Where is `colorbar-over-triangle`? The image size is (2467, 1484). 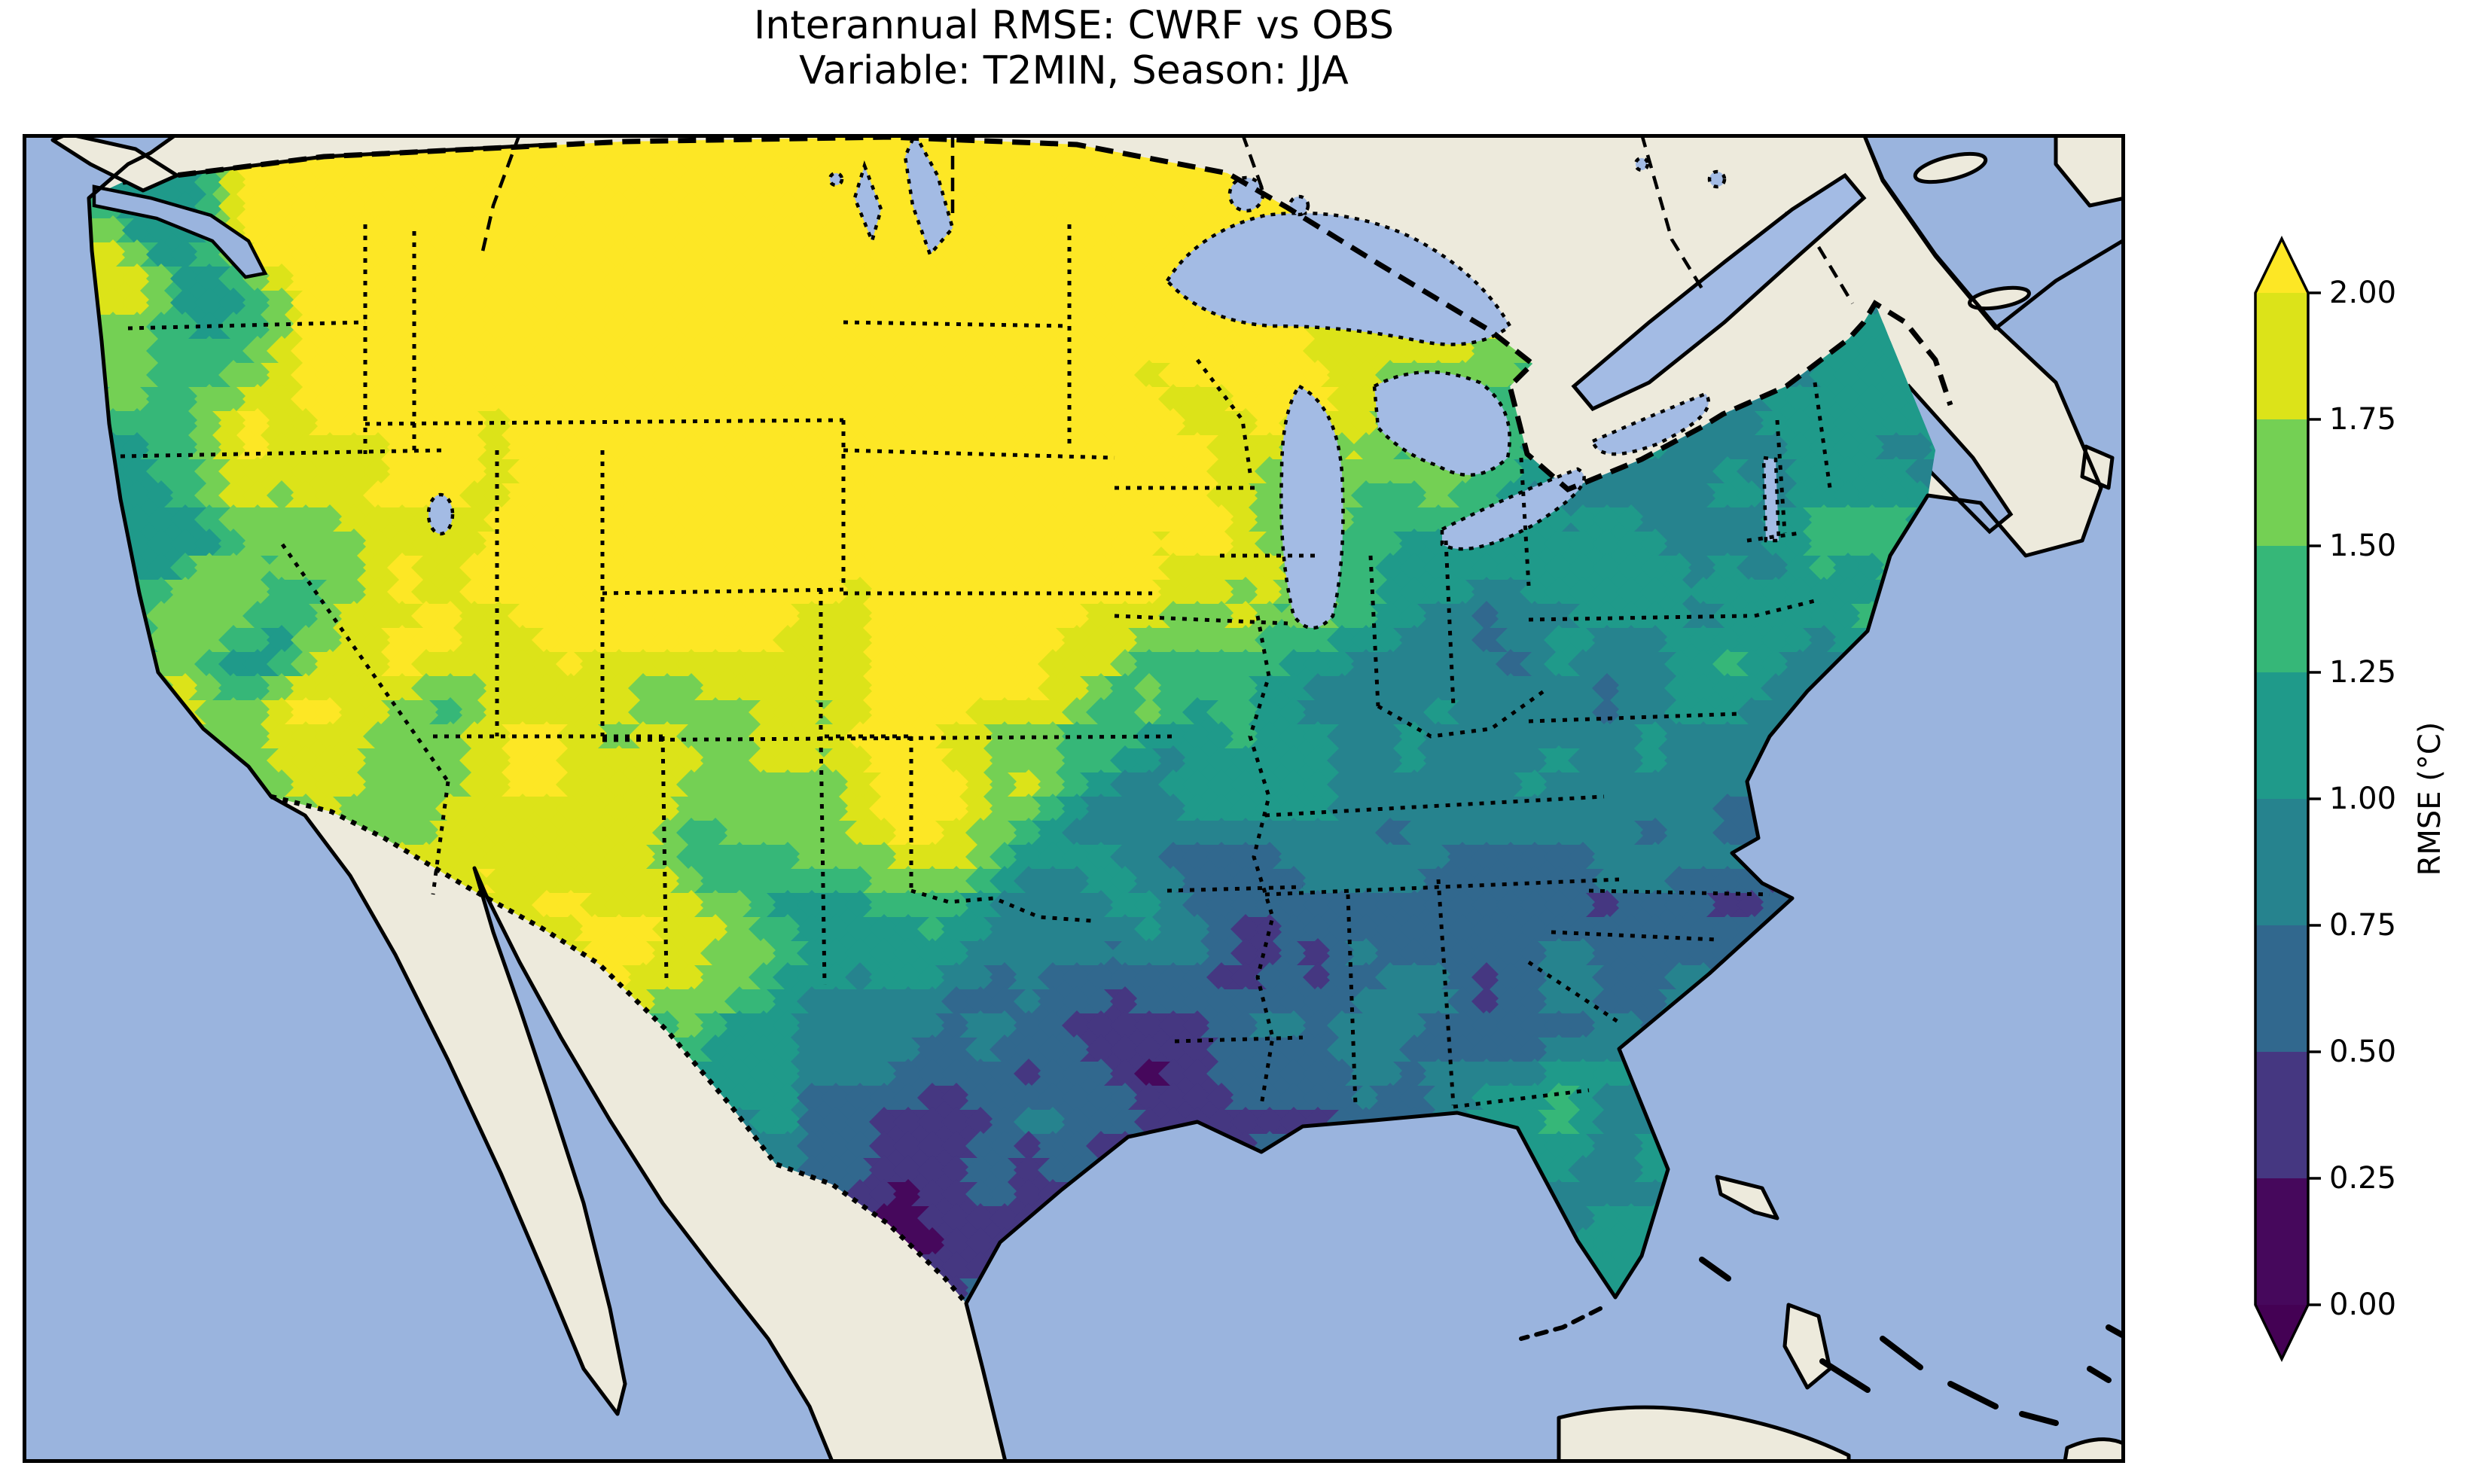 colorbar-over-triangle is located at coordinates (2281, 266).